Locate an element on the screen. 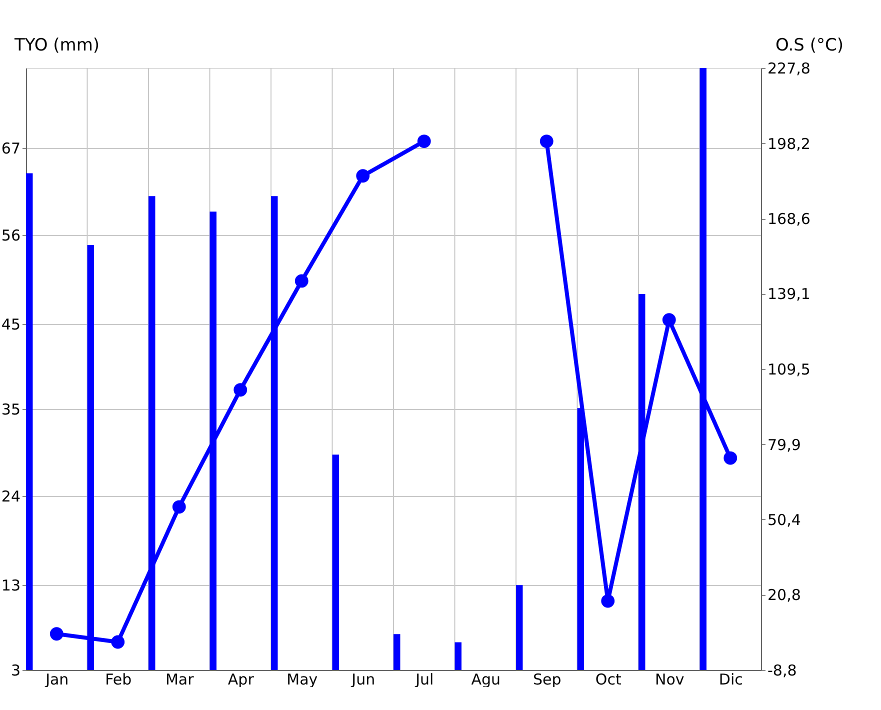  y2-tick-label: 168,6 is located at coordinates (789, 219).